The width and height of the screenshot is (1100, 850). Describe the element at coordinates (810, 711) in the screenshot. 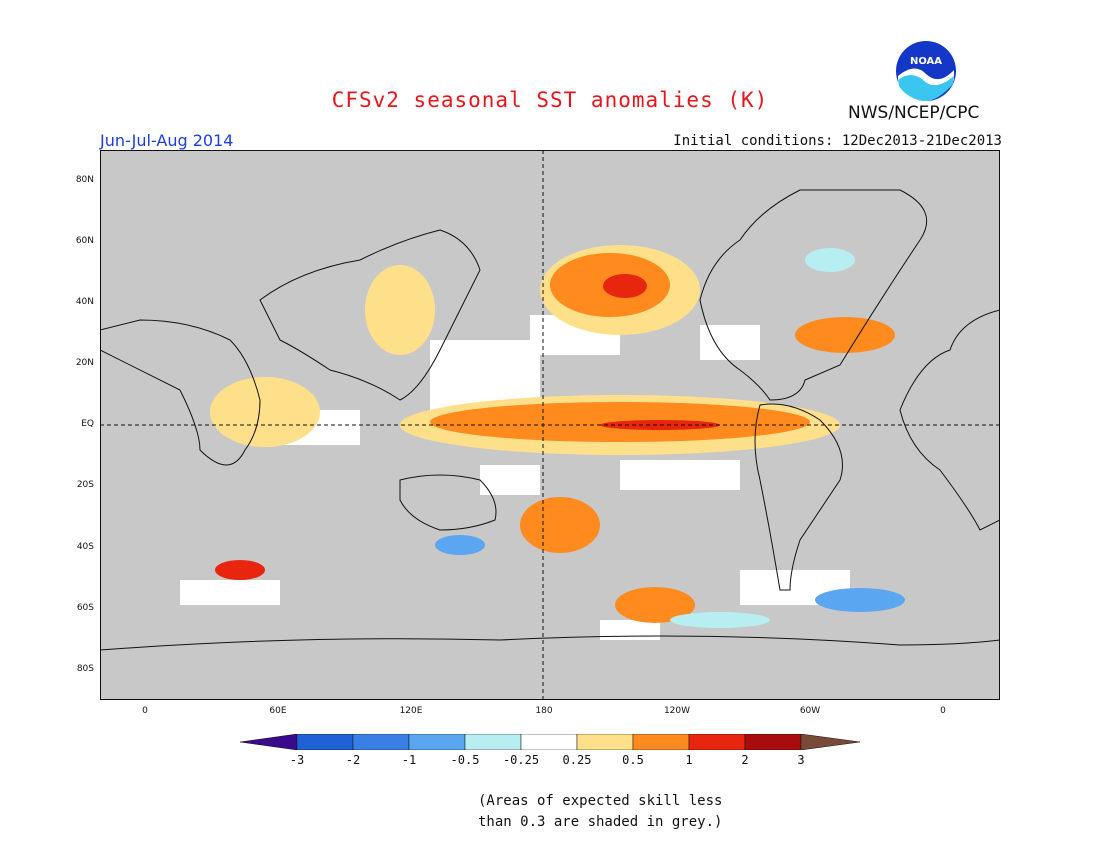

I see `lon-label-60w: 60W` at that location.